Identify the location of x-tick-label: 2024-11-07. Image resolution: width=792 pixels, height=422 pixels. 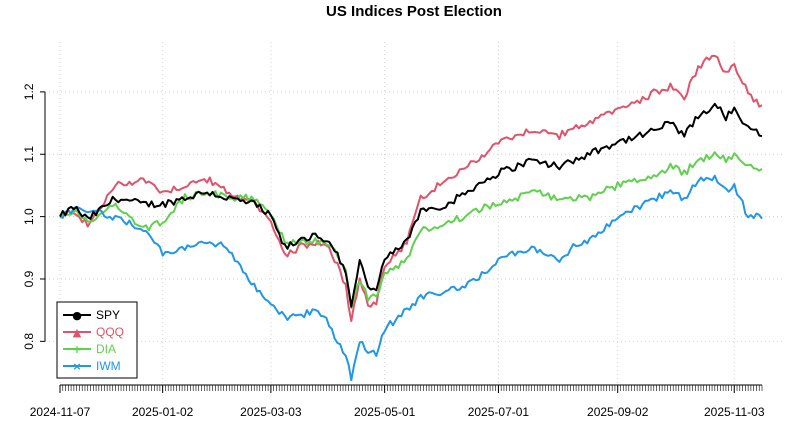
(60, 412).